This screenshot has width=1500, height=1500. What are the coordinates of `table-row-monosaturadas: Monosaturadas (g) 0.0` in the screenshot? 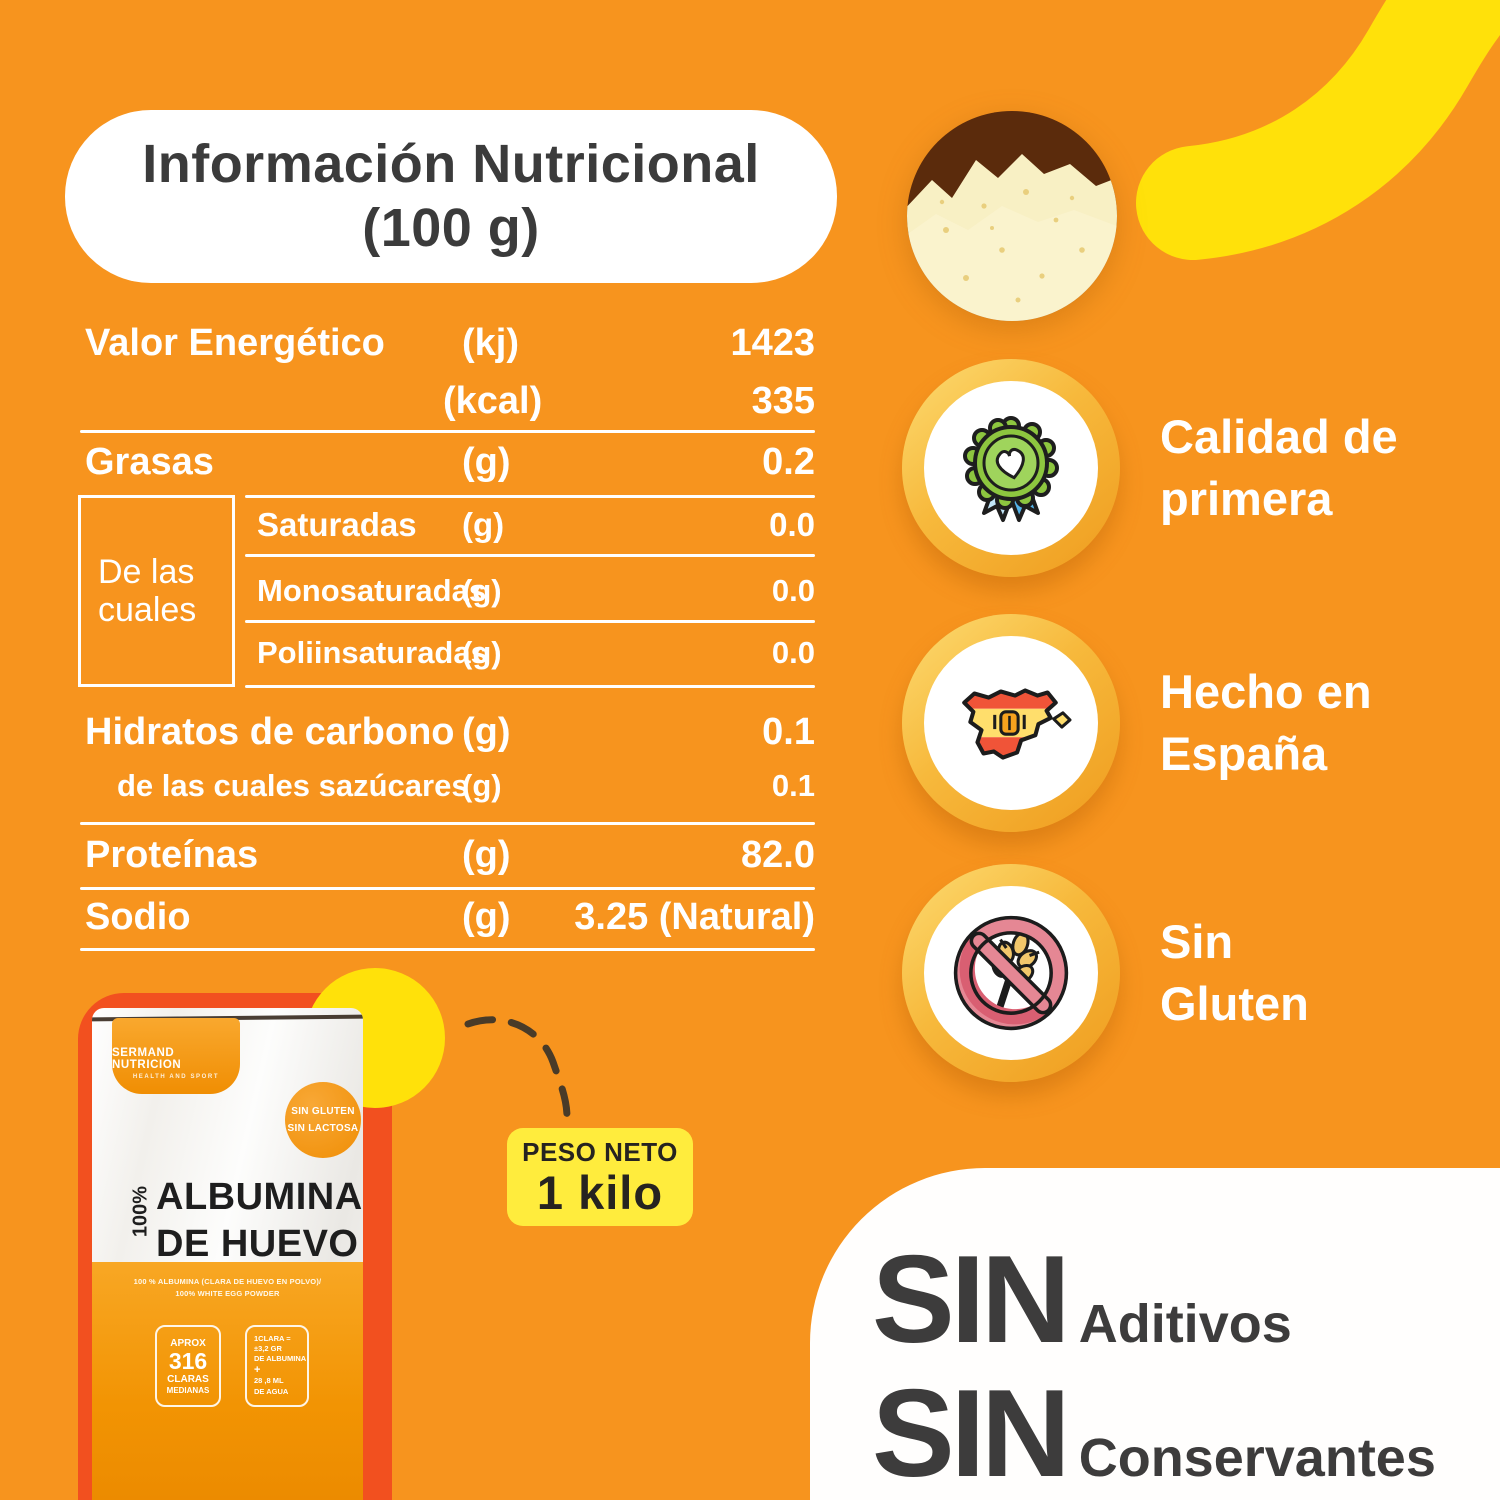 It's located at (536, 591).